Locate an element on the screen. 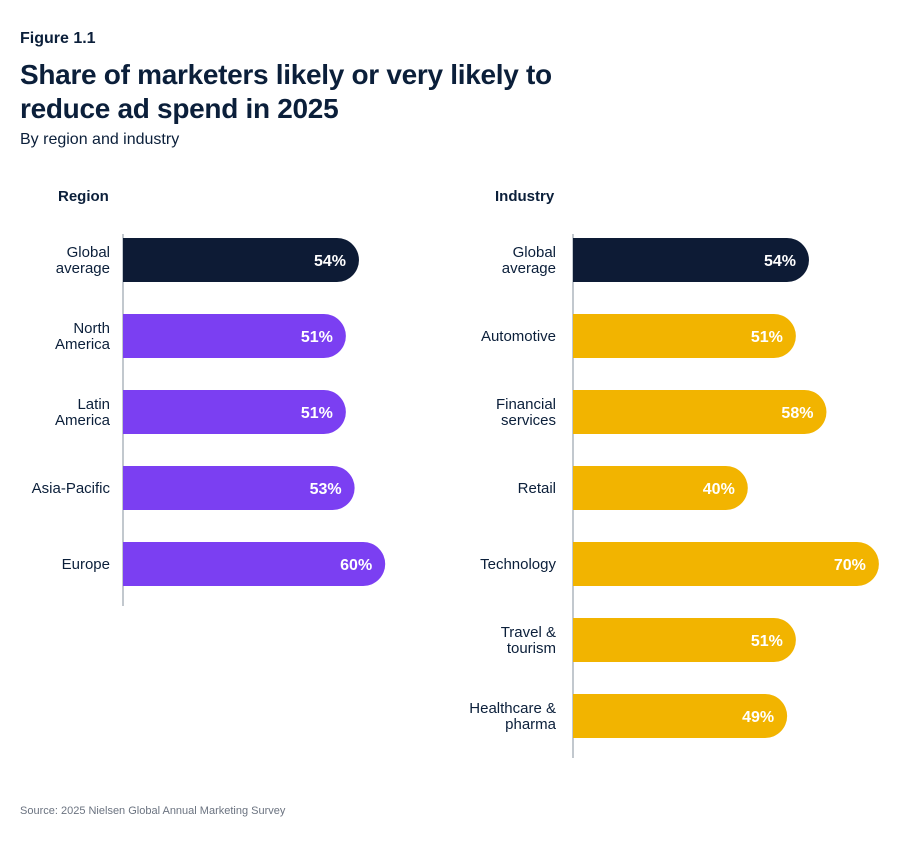 The image size is (900, 843). industry-category-label: Automotive is located at coordinates (518, 336).